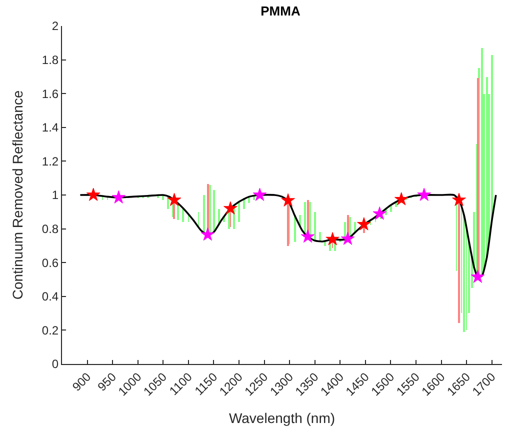 The width and height of the screenshot is (510, 436). I want to click on y-axis-title: Continuum Removed Reflectance, so click(18, 195).